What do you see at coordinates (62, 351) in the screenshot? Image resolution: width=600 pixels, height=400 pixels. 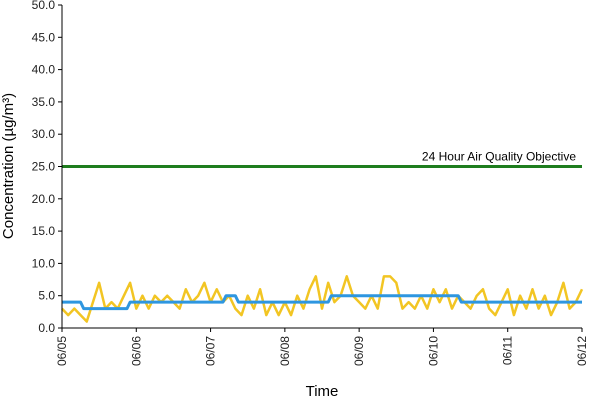 I see `x-tick-label: 06/05` at bounding box center [62, 351].